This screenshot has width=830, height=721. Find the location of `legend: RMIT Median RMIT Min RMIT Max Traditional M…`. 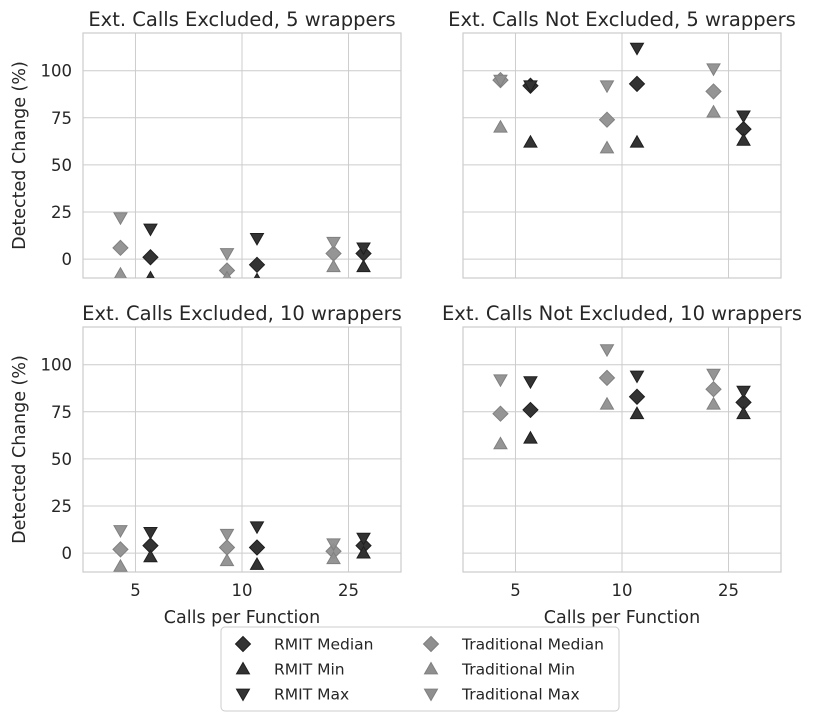

legend: RMIT Median RMIT Min RMIT Max Traditional M… is located at coordinates (420, 669).